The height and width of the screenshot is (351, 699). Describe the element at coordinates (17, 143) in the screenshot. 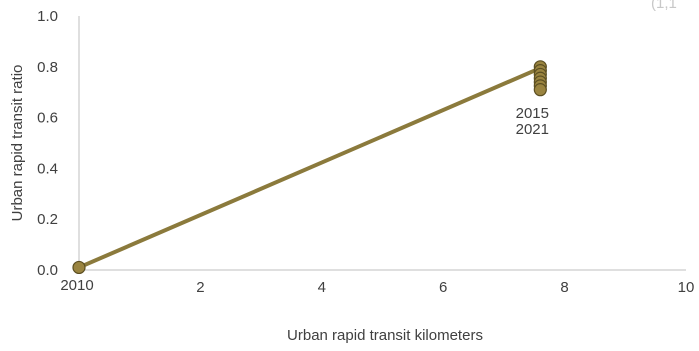

I see `y-axis-title: Urban rapid transit ratio` at that location.